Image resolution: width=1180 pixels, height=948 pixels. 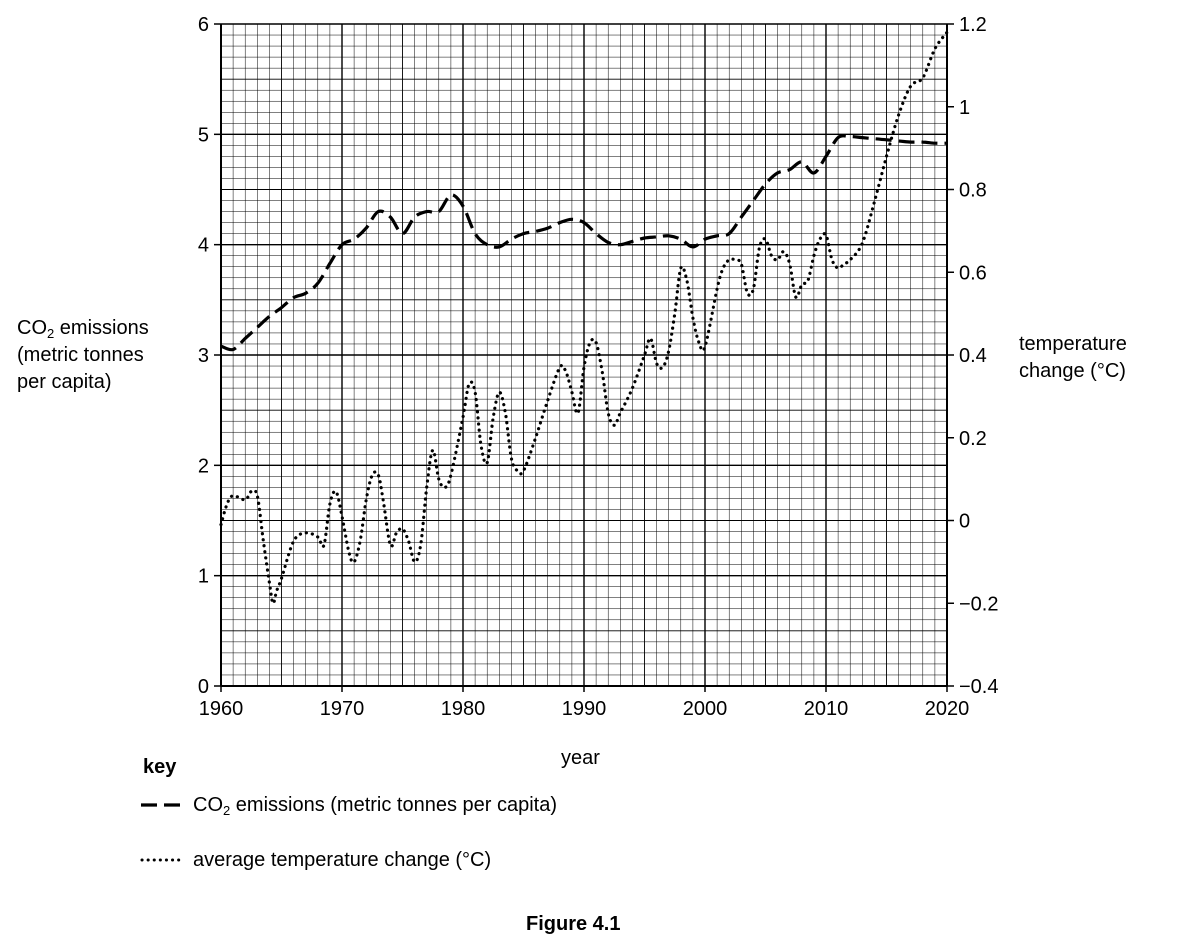 What do you see at coordinates (160, 767) in the screenshot?
I see `key-title: key` at bounding box center [160, 767].